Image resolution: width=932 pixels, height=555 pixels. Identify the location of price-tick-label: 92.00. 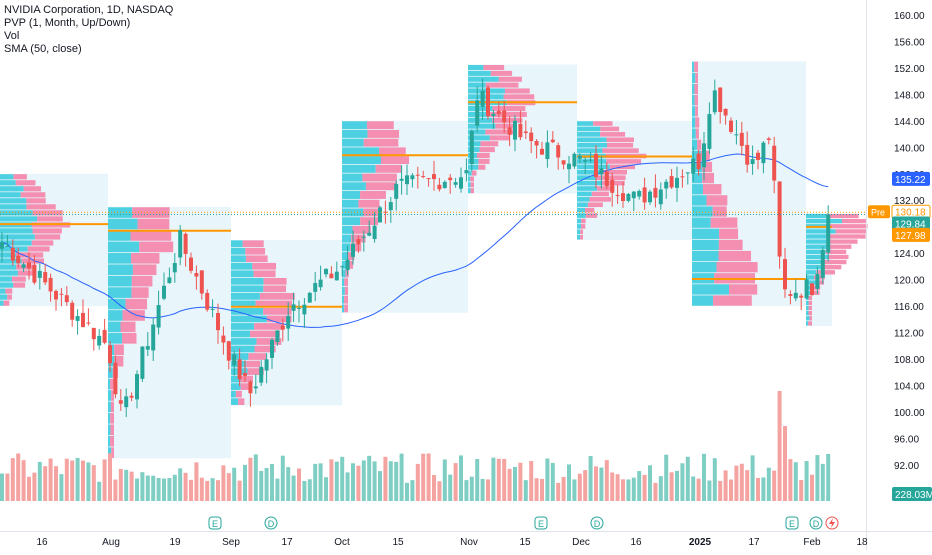
(906, 466).